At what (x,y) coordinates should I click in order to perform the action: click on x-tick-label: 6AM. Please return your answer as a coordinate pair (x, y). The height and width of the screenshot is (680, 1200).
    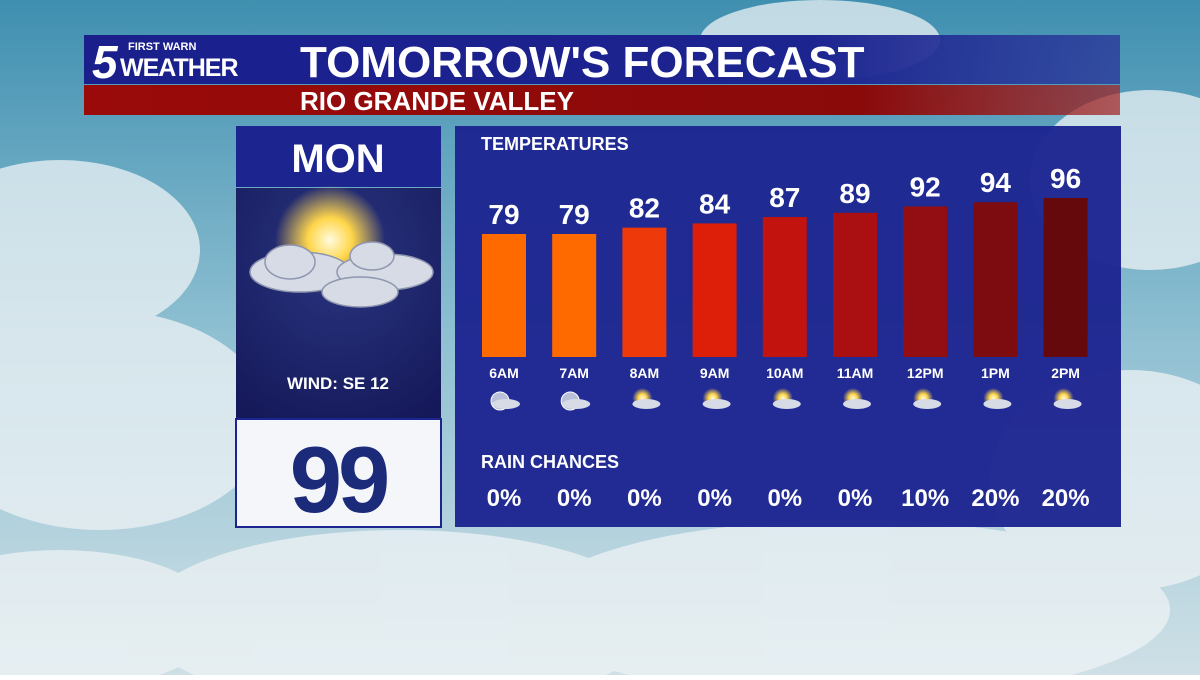
    Looking at the image, I should click on (504, 373).